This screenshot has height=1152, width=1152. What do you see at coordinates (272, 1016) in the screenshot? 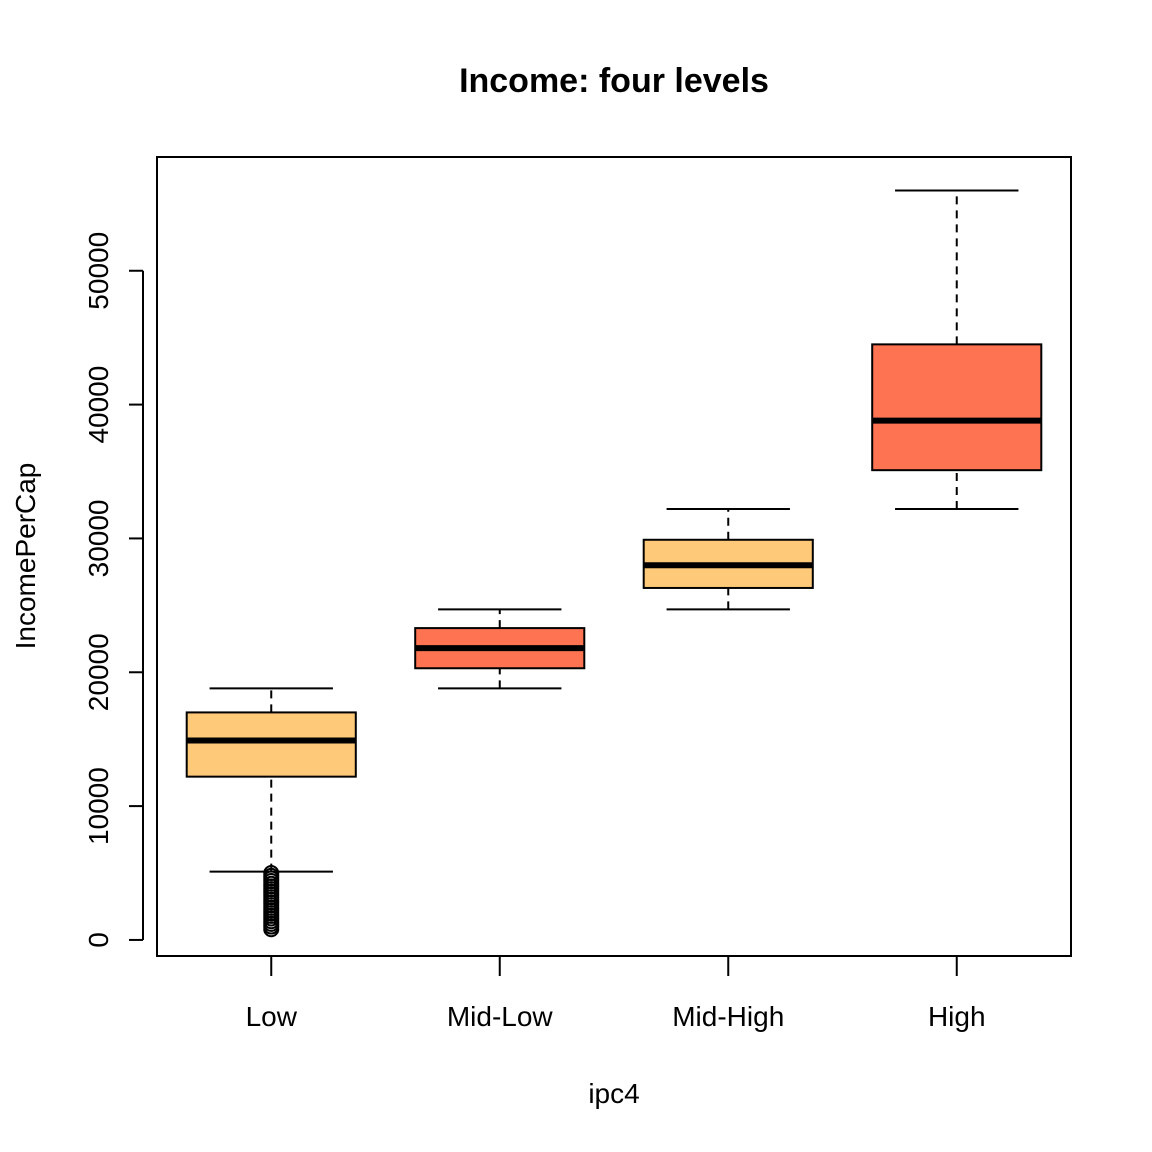
I see `x-tick-label: Low` at bounding box center [272, 1016].